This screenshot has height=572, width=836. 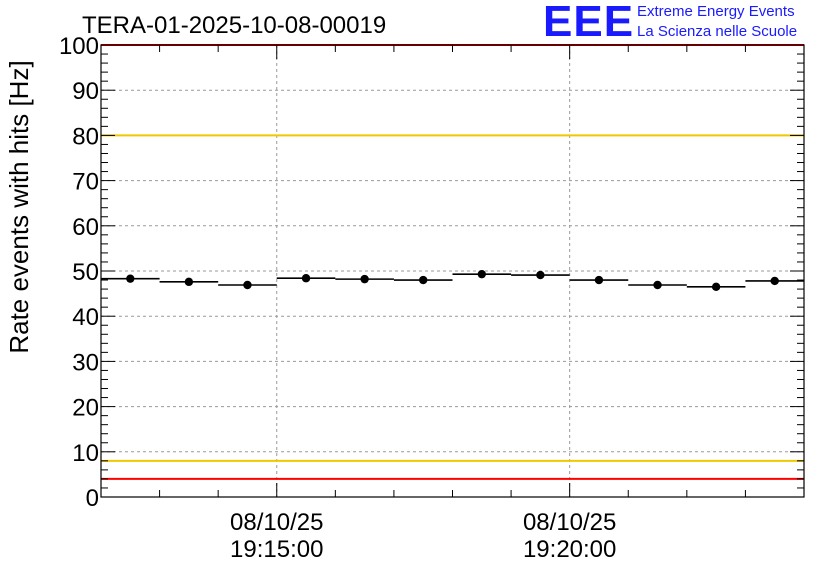 What do you see at coordinates (85, 227) in the screenshot?
I see `y-tick-label: 60` at bounding box center [85, 227].